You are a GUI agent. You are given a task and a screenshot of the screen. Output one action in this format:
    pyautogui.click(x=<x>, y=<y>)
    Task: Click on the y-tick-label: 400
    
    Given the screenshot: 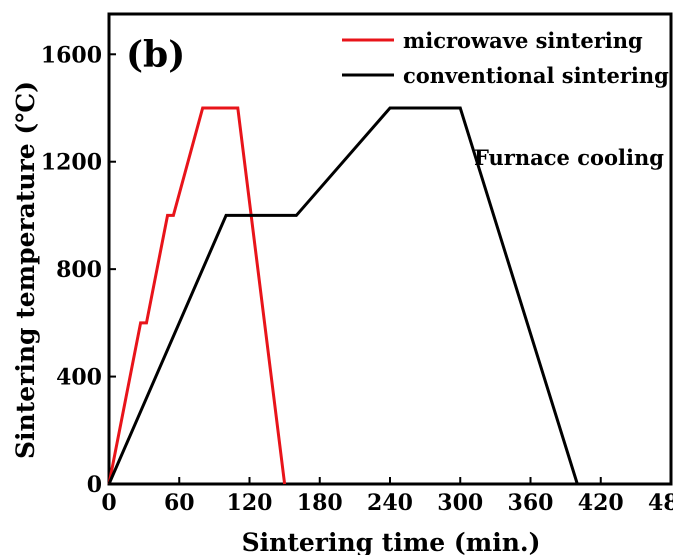 What is the action you would take?
    pyautogui.click(x=79, y=378)
    